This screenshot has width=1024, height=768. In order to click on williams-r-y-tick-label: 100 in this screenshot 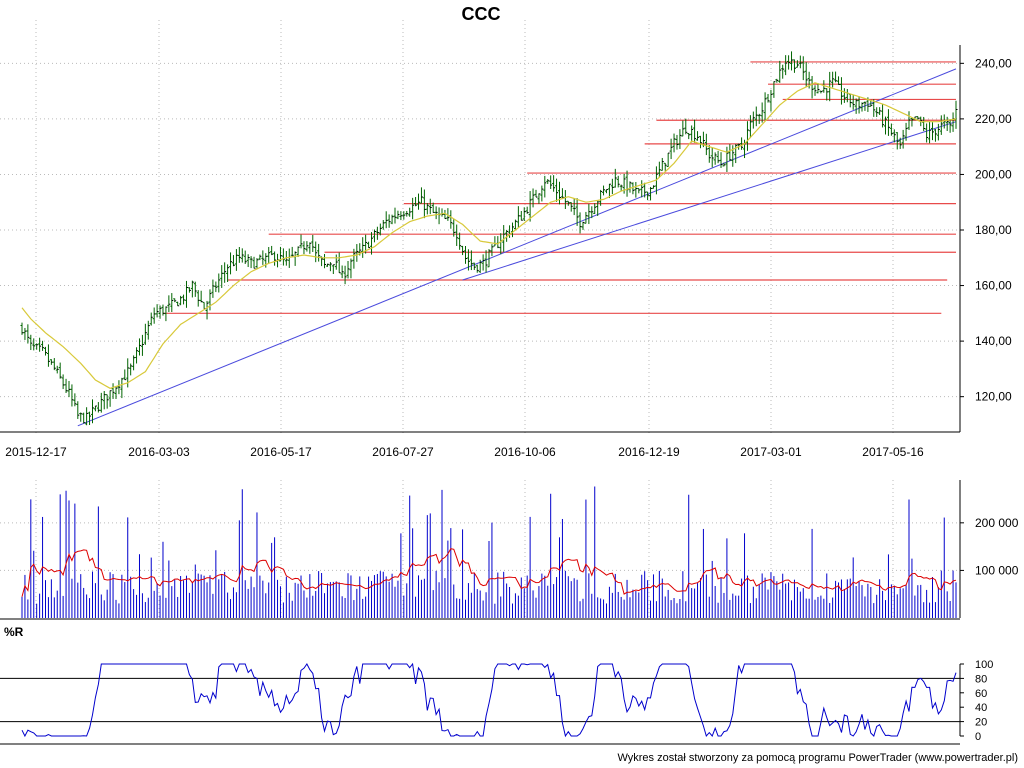, I will do `click(984, 665)`.